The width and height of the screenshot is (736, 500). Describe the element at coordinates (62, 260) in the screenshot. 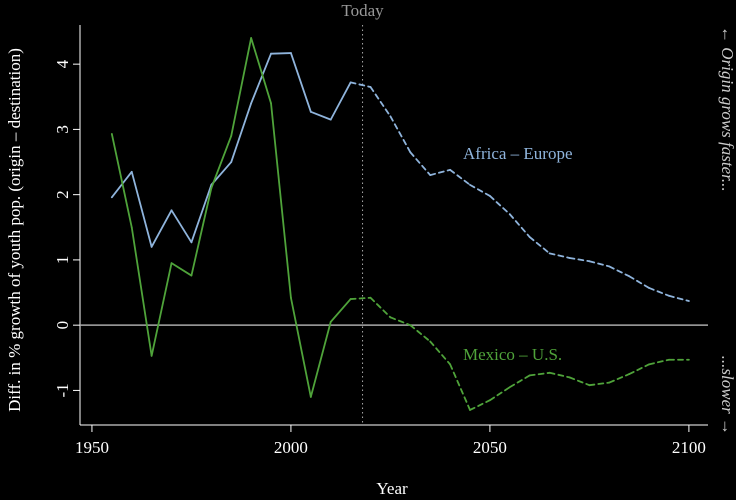

I see `y-tick-label: 1` at that location.